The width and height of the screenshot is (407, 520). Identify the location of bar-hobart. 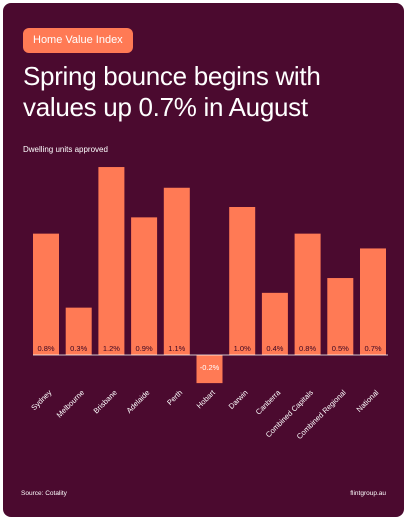
(209, 369).